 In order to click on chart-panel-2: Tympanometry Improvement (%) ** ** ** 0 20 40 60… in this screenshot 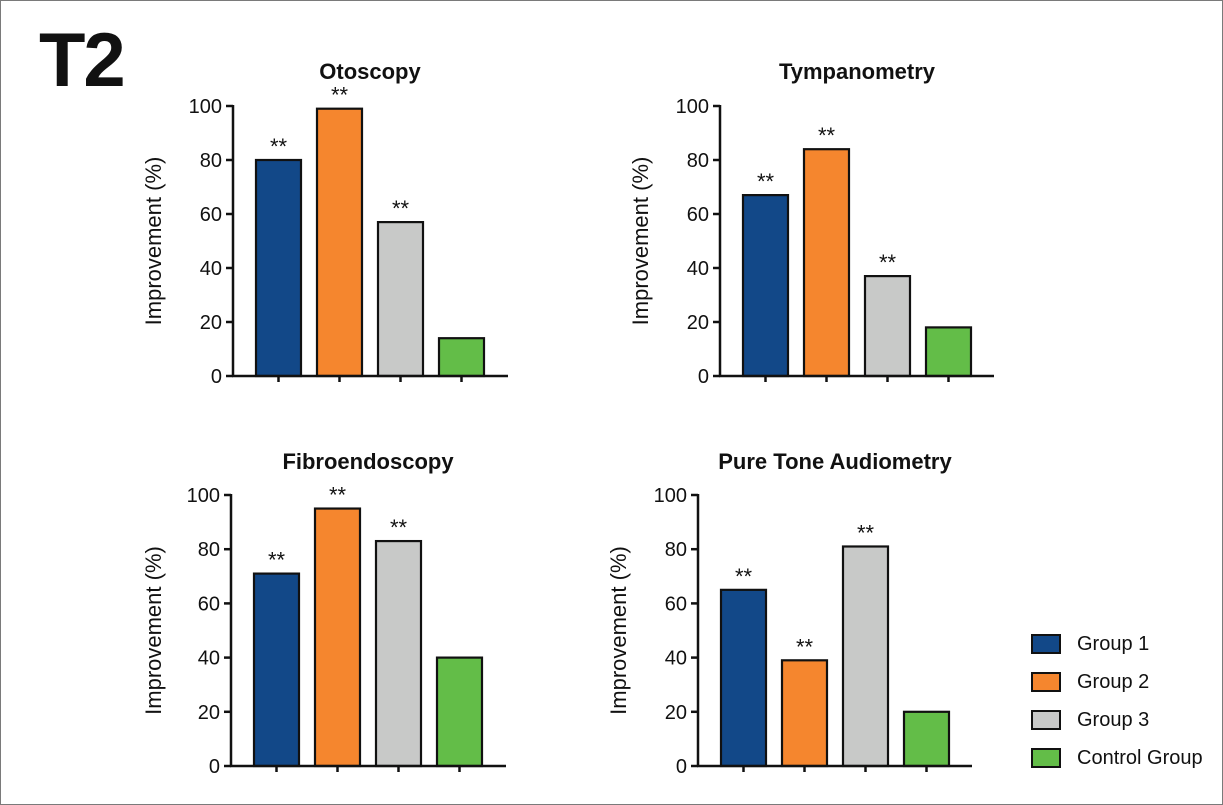, I will do `click(811, 223)`.